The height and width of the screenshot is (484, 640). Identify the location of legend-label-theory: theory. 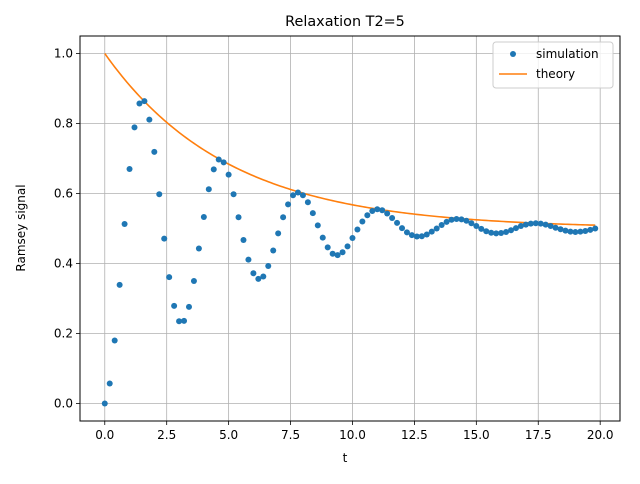
(555, 74).